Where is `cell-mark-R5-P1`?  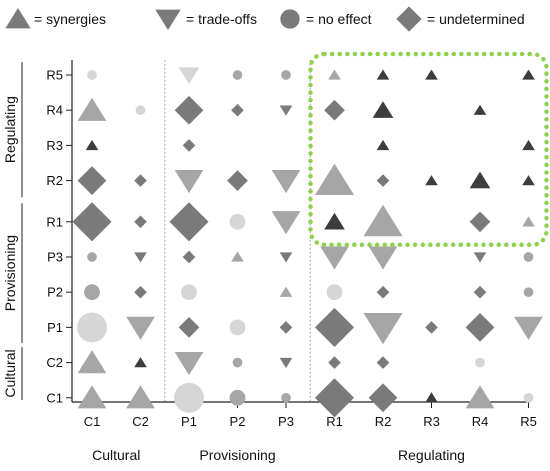
cell-mark-R5-P1 is located at coordinates (189, 75).